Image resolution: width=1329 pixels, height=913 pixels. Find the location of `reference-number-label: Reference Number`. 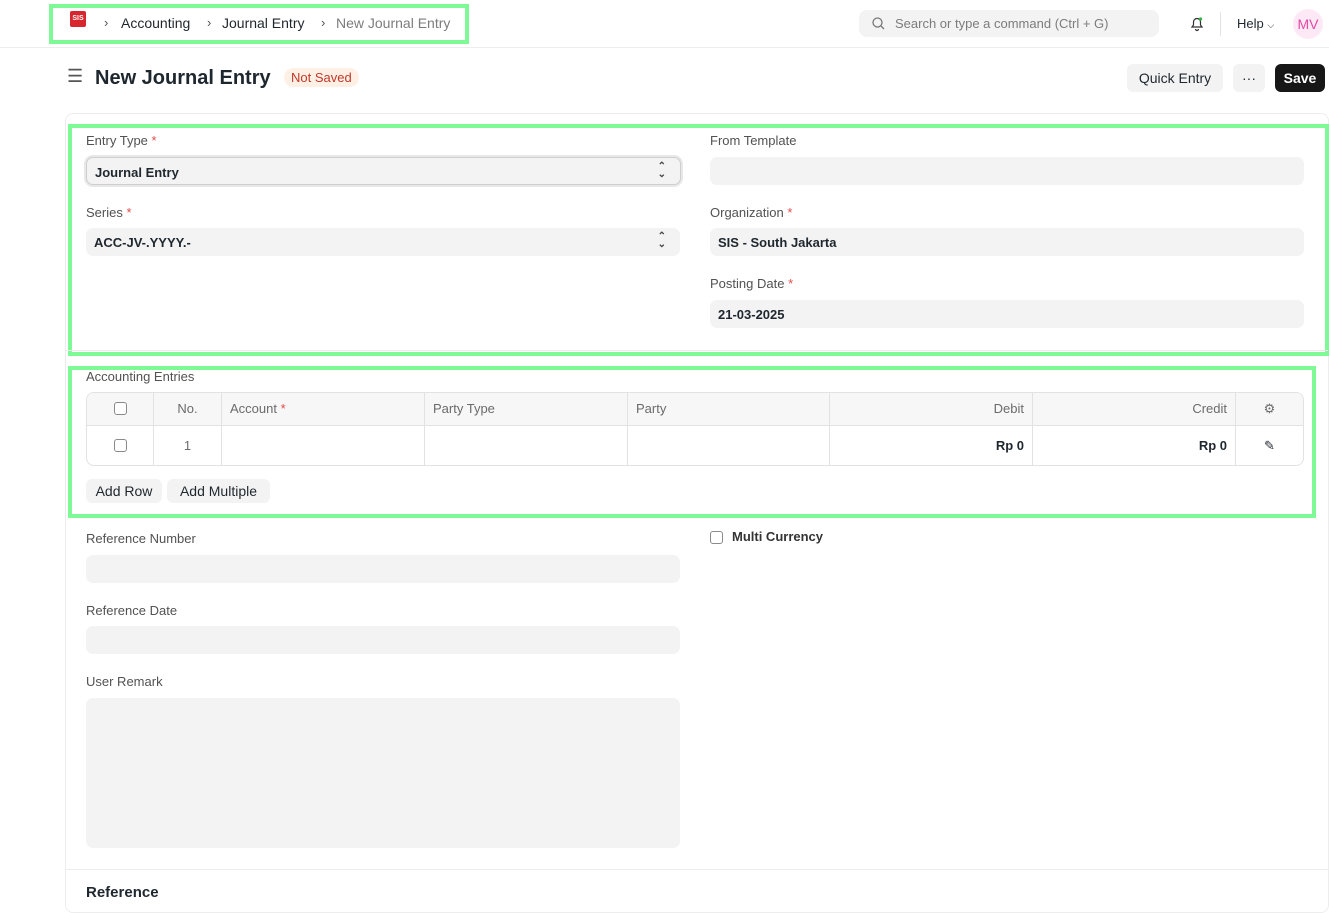

reference-number-label: Reference Number is located at coordinates (141, 538).